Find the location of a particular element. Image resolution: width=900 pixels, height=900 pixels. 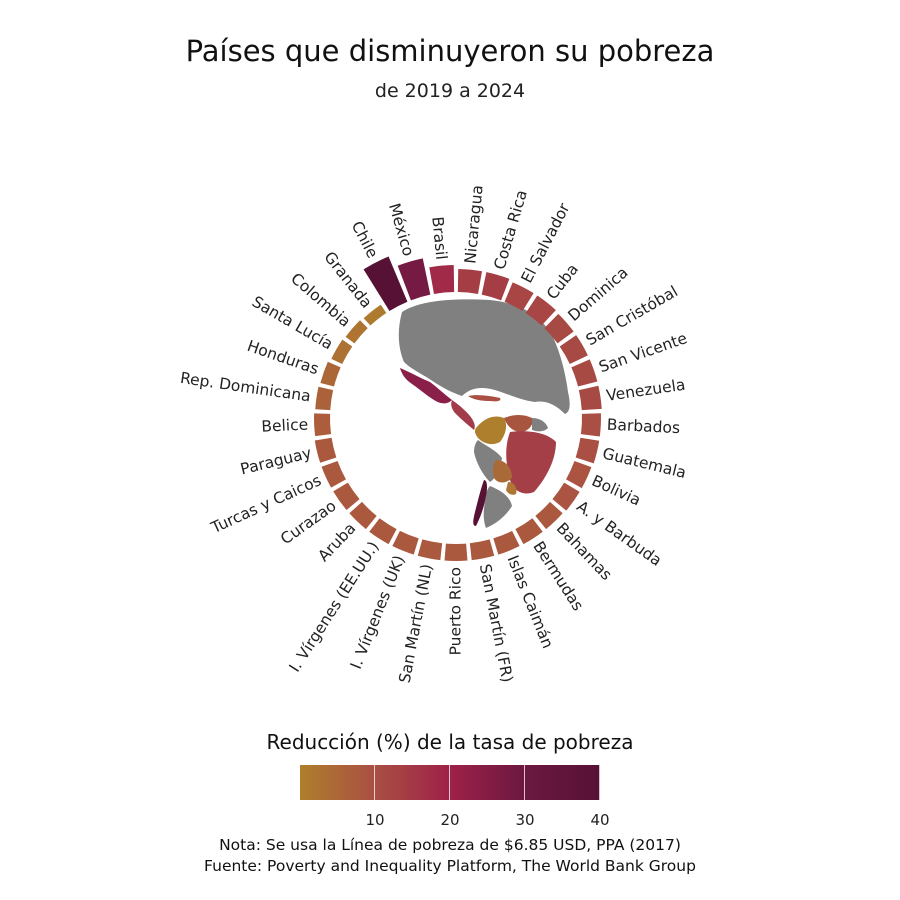

bar-a-y-barbuda is located at coordinates (566, 496).